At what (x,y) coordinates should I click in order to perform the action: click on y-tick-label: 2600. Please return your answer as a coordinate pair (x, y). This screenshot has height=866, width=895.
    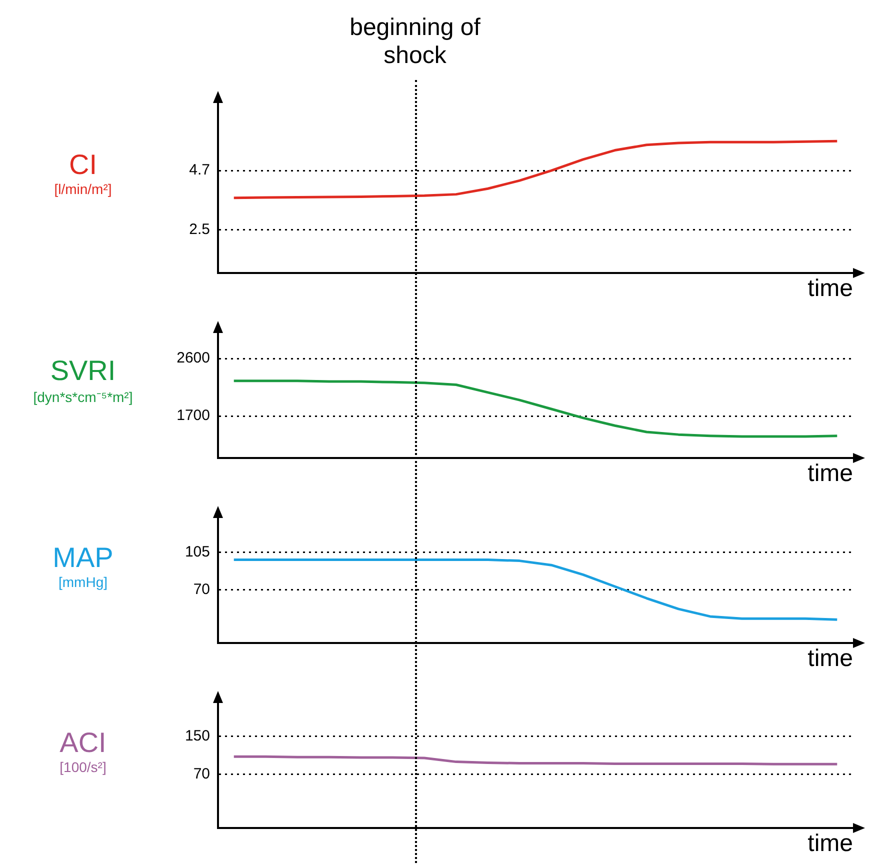
    Looking at the image, I should click on (193, 358).